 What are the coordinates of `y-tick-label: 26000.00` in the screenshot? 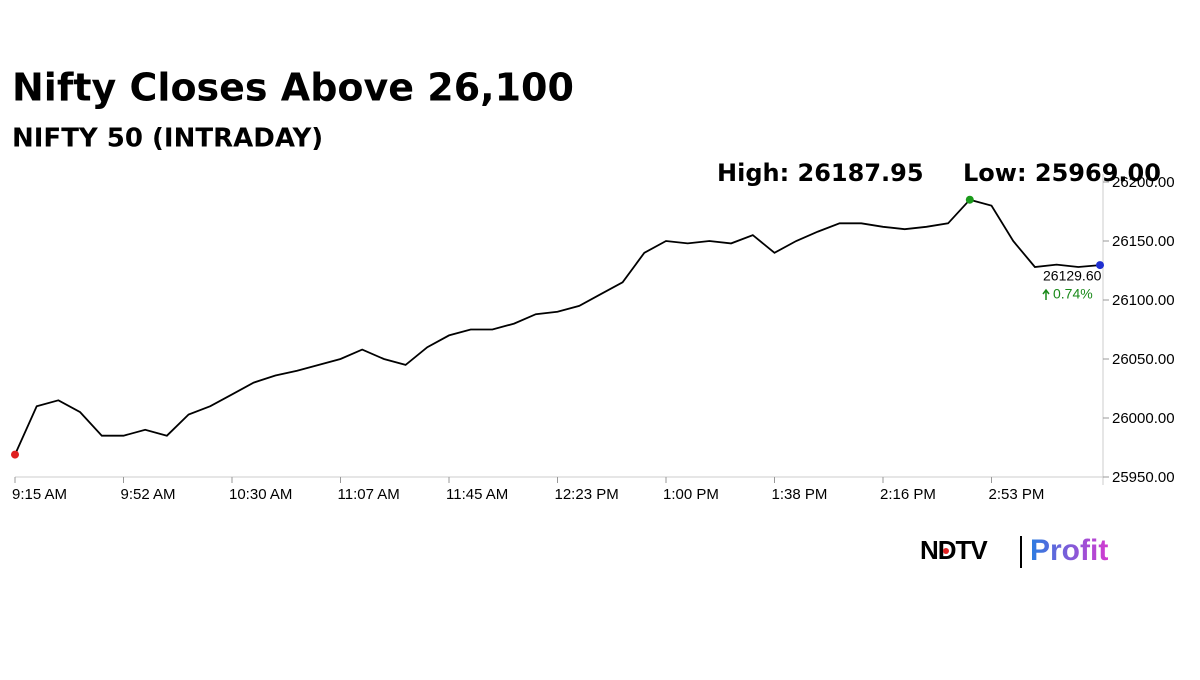 It's located at (1143, 418).